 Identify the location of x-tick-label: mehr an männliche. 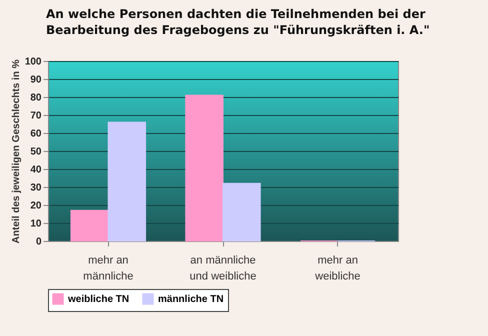
(108, 268).